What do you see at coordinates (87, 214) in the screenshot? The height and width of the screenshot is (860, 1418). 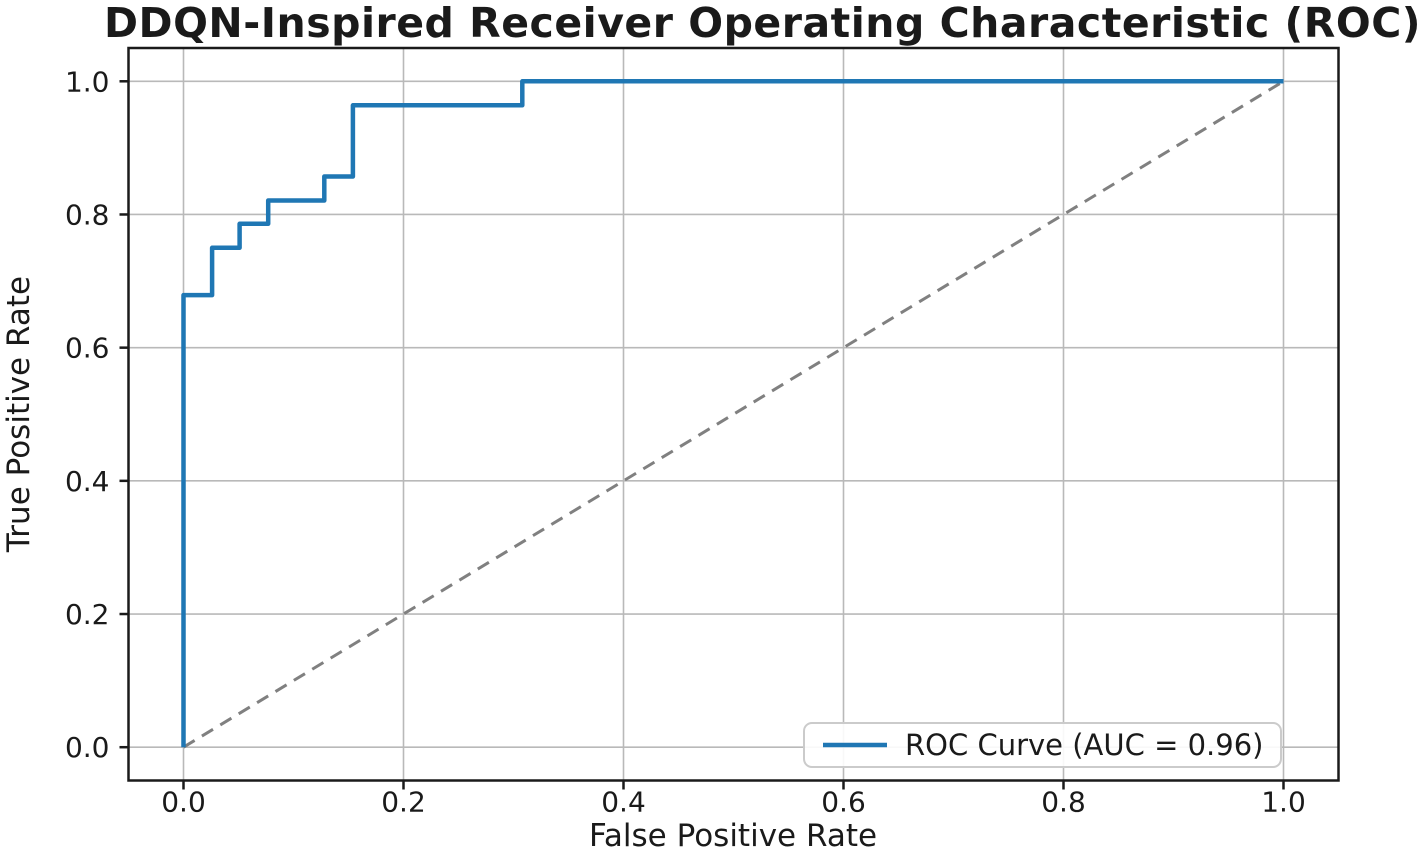 I see `y-tick-label: 0.8` at bounding box center [87, 214].